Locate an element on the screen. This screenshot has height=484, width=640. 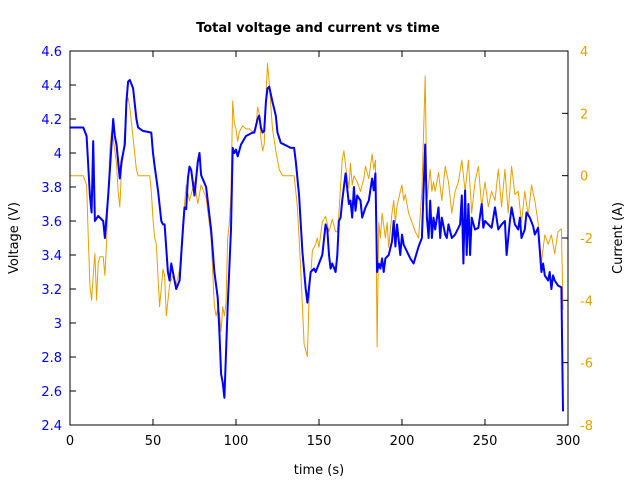
y2-tick-label: -4 is located at coordinates (586, 301).